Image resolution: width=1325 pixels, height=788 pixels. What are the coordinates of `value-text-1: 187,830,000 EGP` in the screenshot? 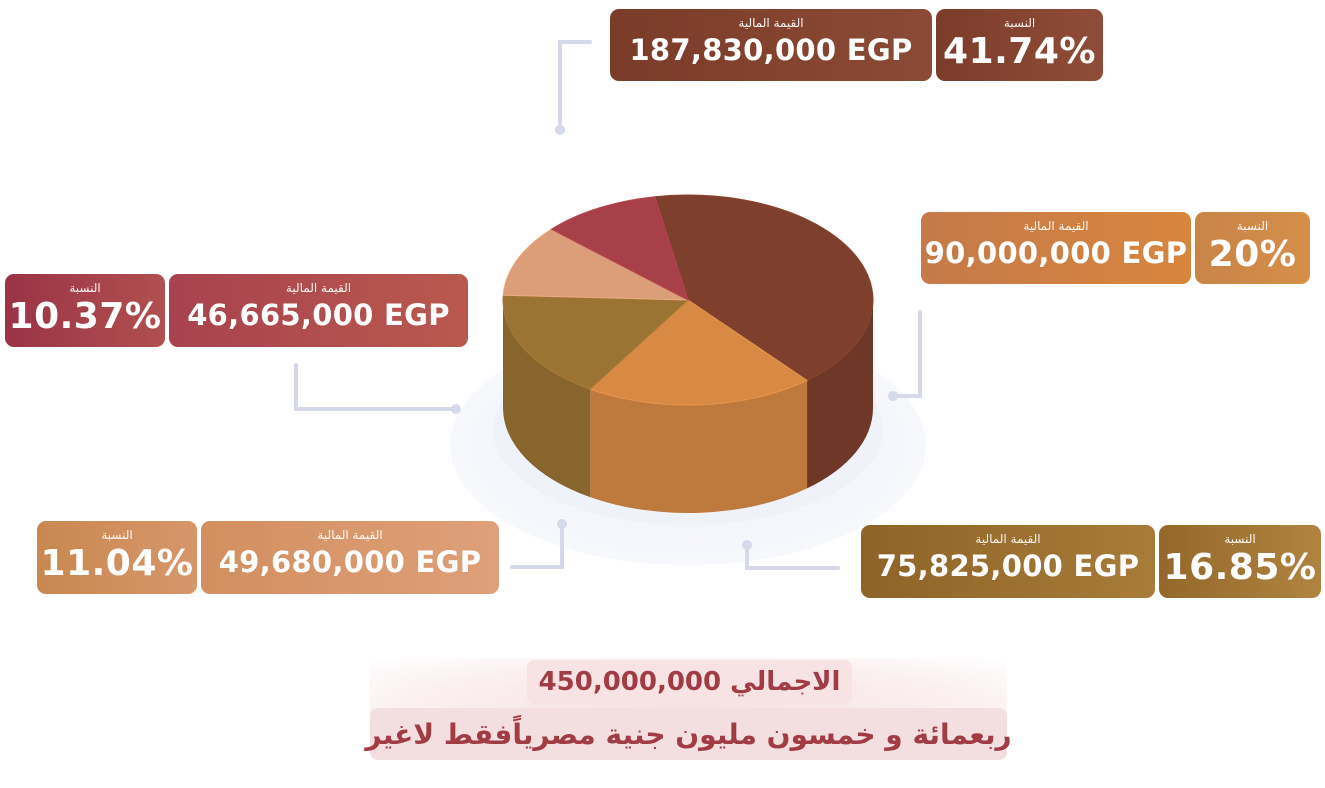 It's located at (771, 50).